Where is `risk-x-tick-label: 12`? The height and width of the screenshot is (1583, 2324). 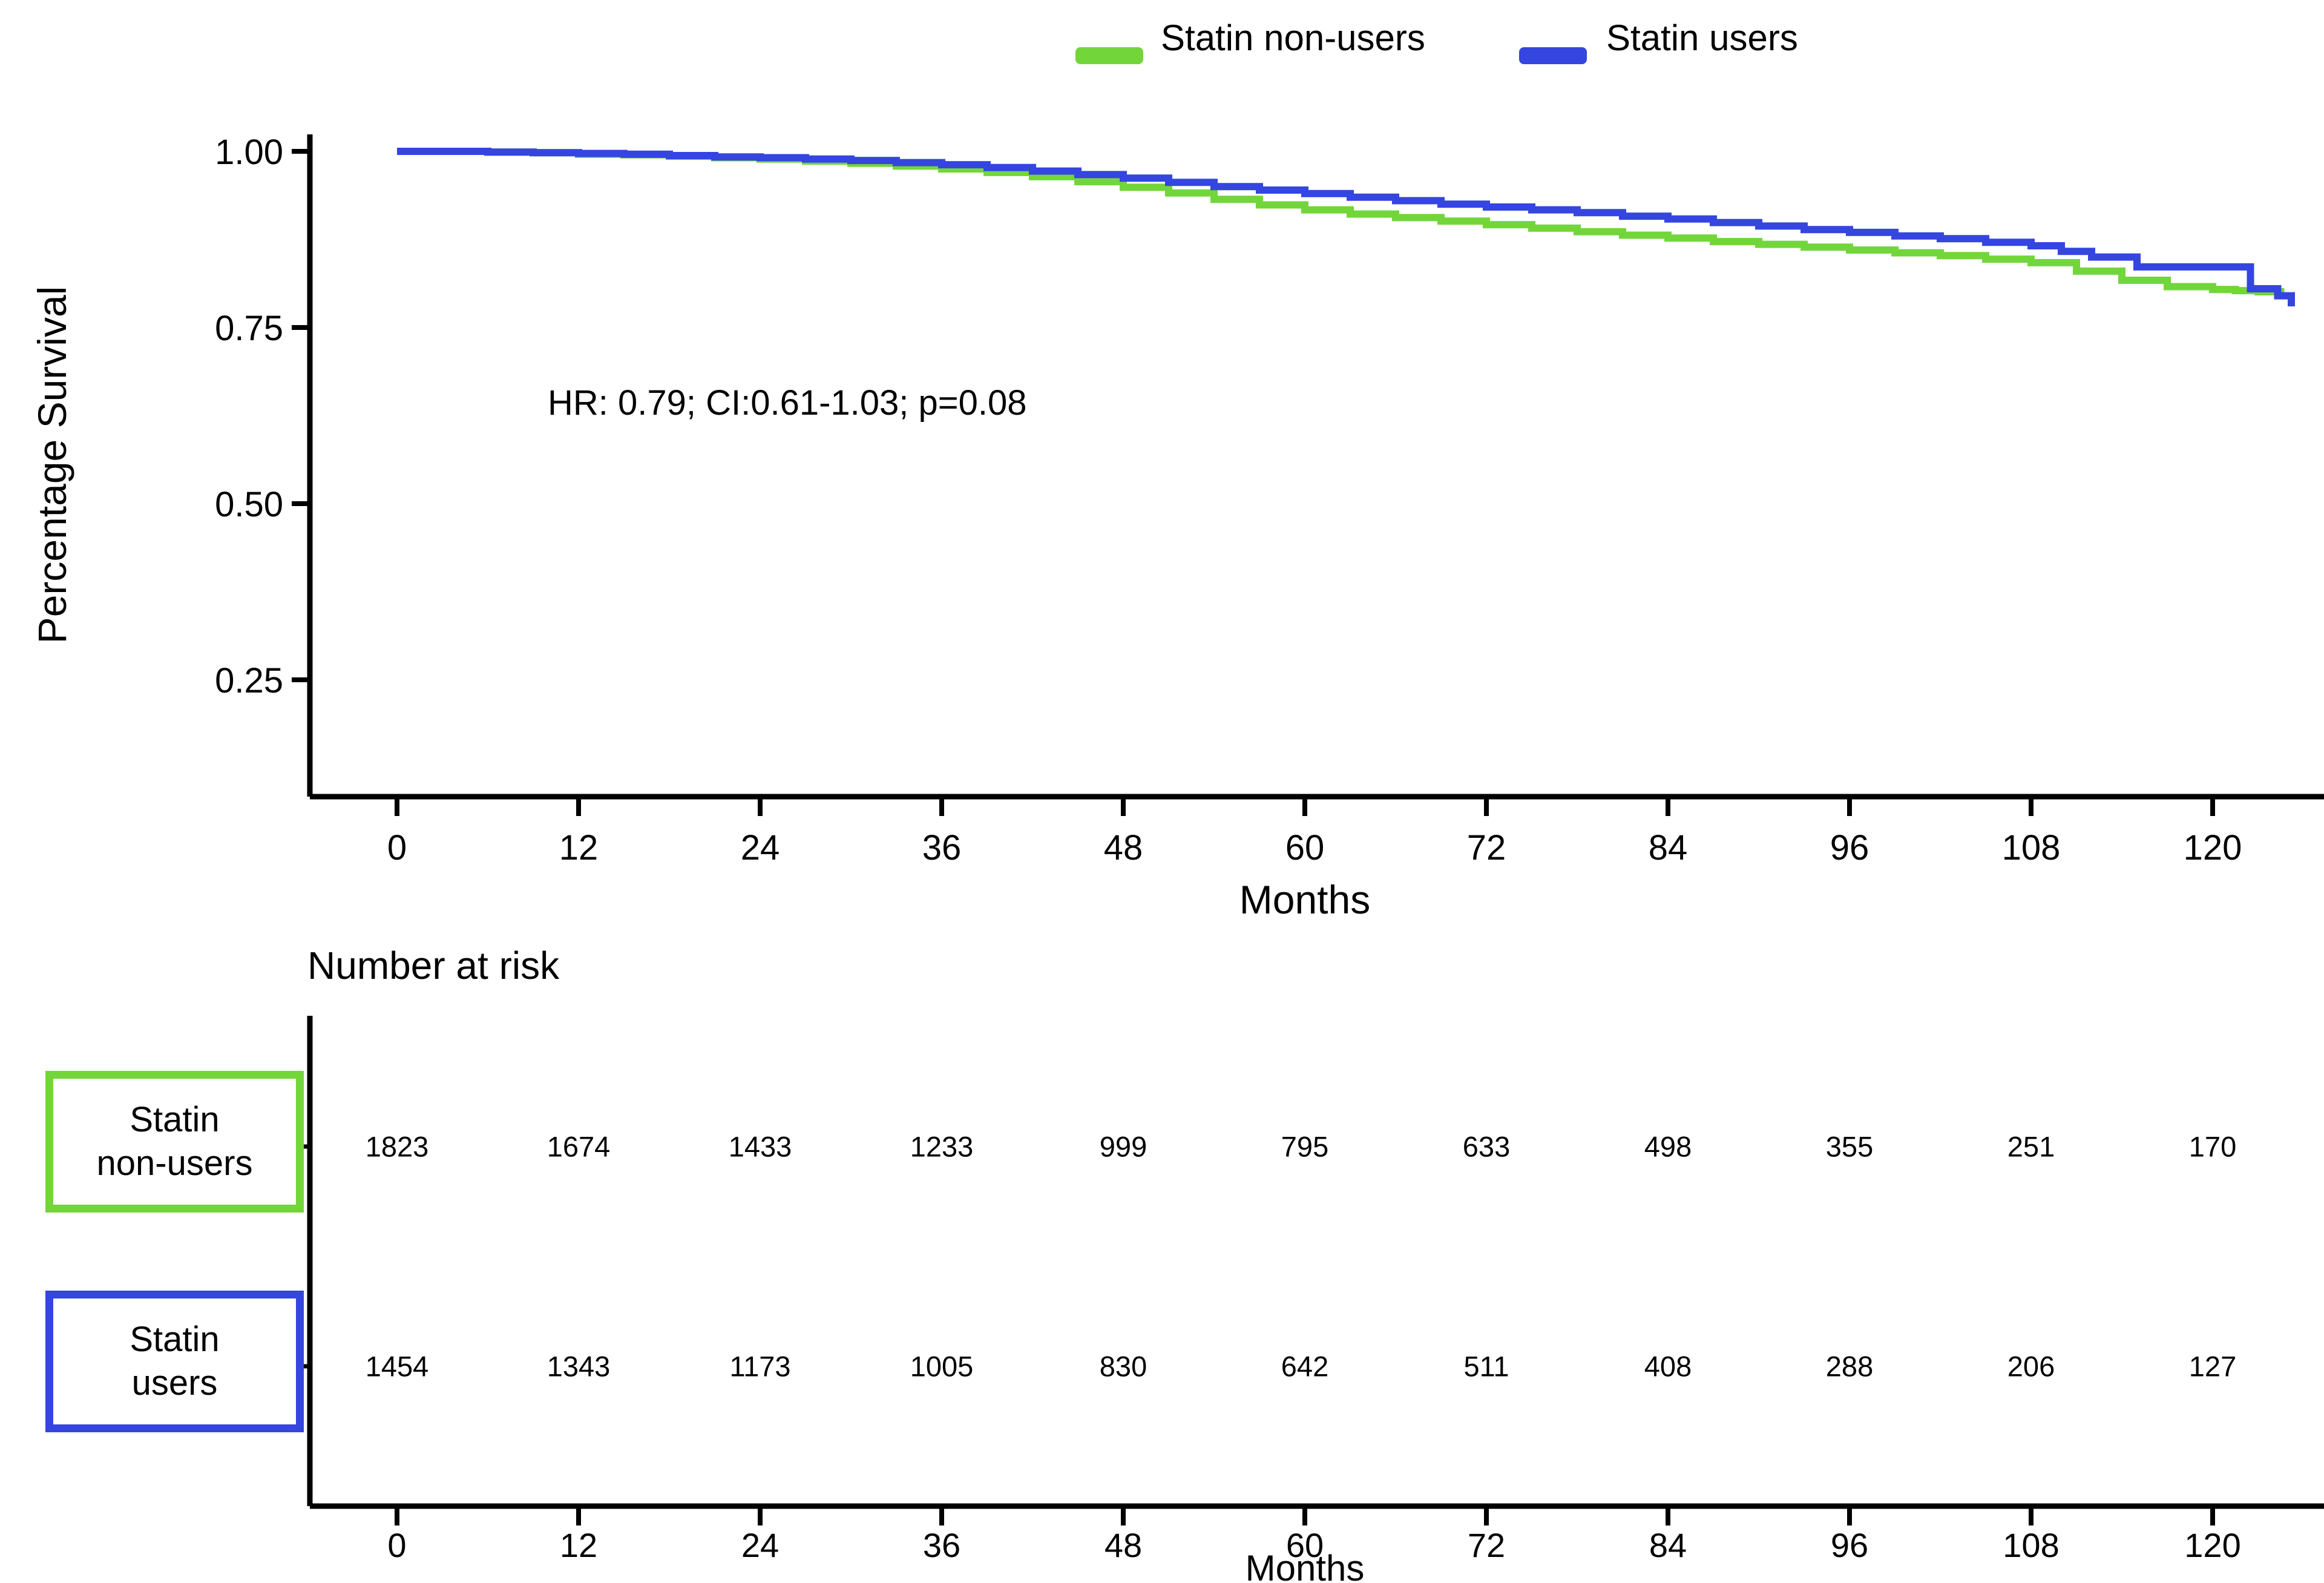
risk-x-tick-label: 12 is located at coordinates (578, 1545).